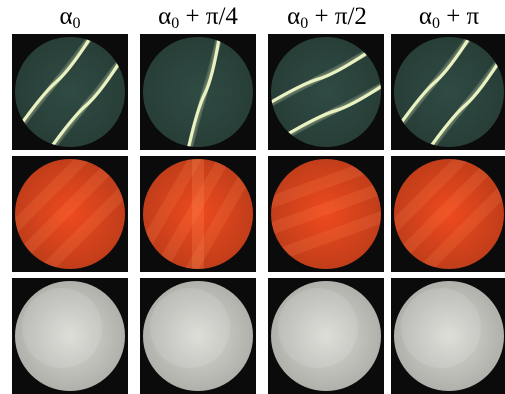 This screenshot has width=505, height=394. What do you see at coordinates (70, 17) in the screenshot?
I see `column-label-1: α0` at bounding box center [70, 17].